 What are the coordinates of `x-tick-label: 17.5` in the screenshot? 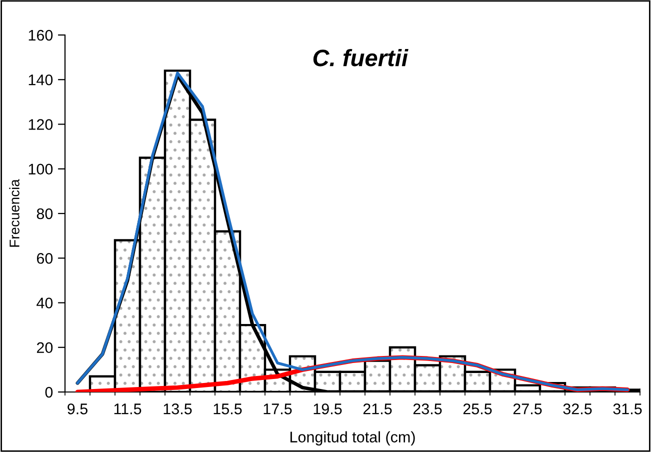 It's located at (278, 409).